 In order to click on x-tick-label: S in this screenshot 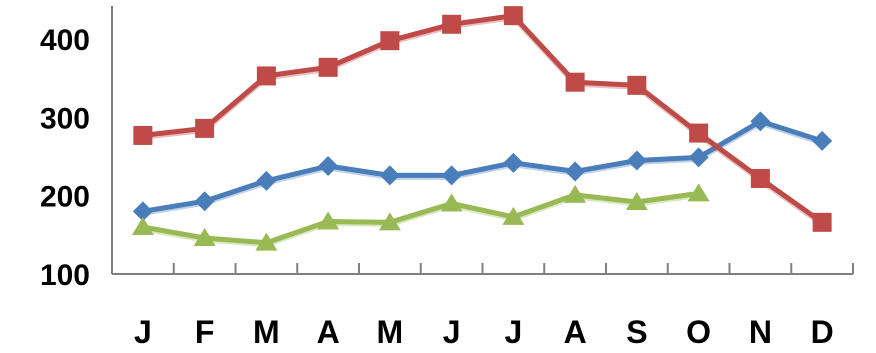, I will do `click(636, 332)`.